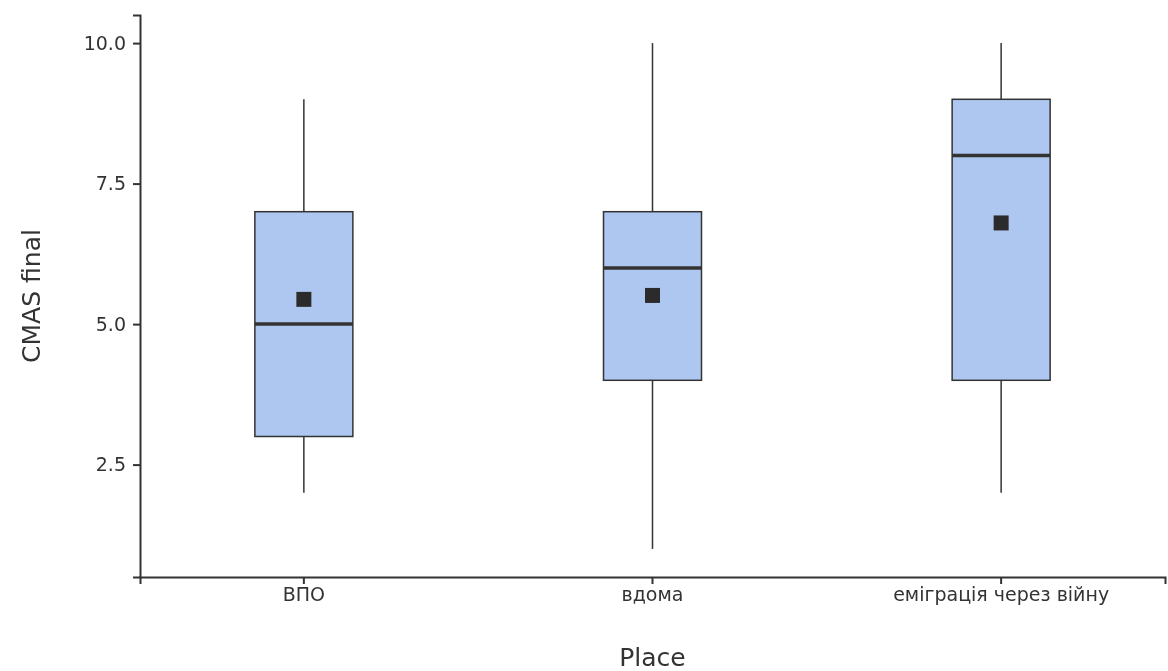 This screenshot has height=671, width=1168. Describe the element at coordinates (652, 657) in the screenshot. I see `x-axis-title: Place` at that location.